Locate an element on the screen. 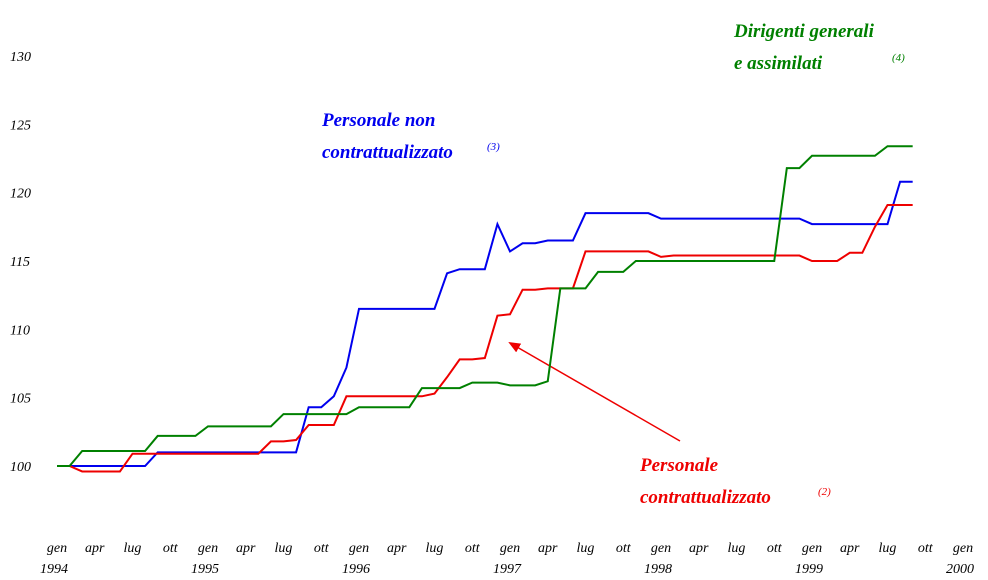  series-note: (4) is located at coordinates (898, 58).